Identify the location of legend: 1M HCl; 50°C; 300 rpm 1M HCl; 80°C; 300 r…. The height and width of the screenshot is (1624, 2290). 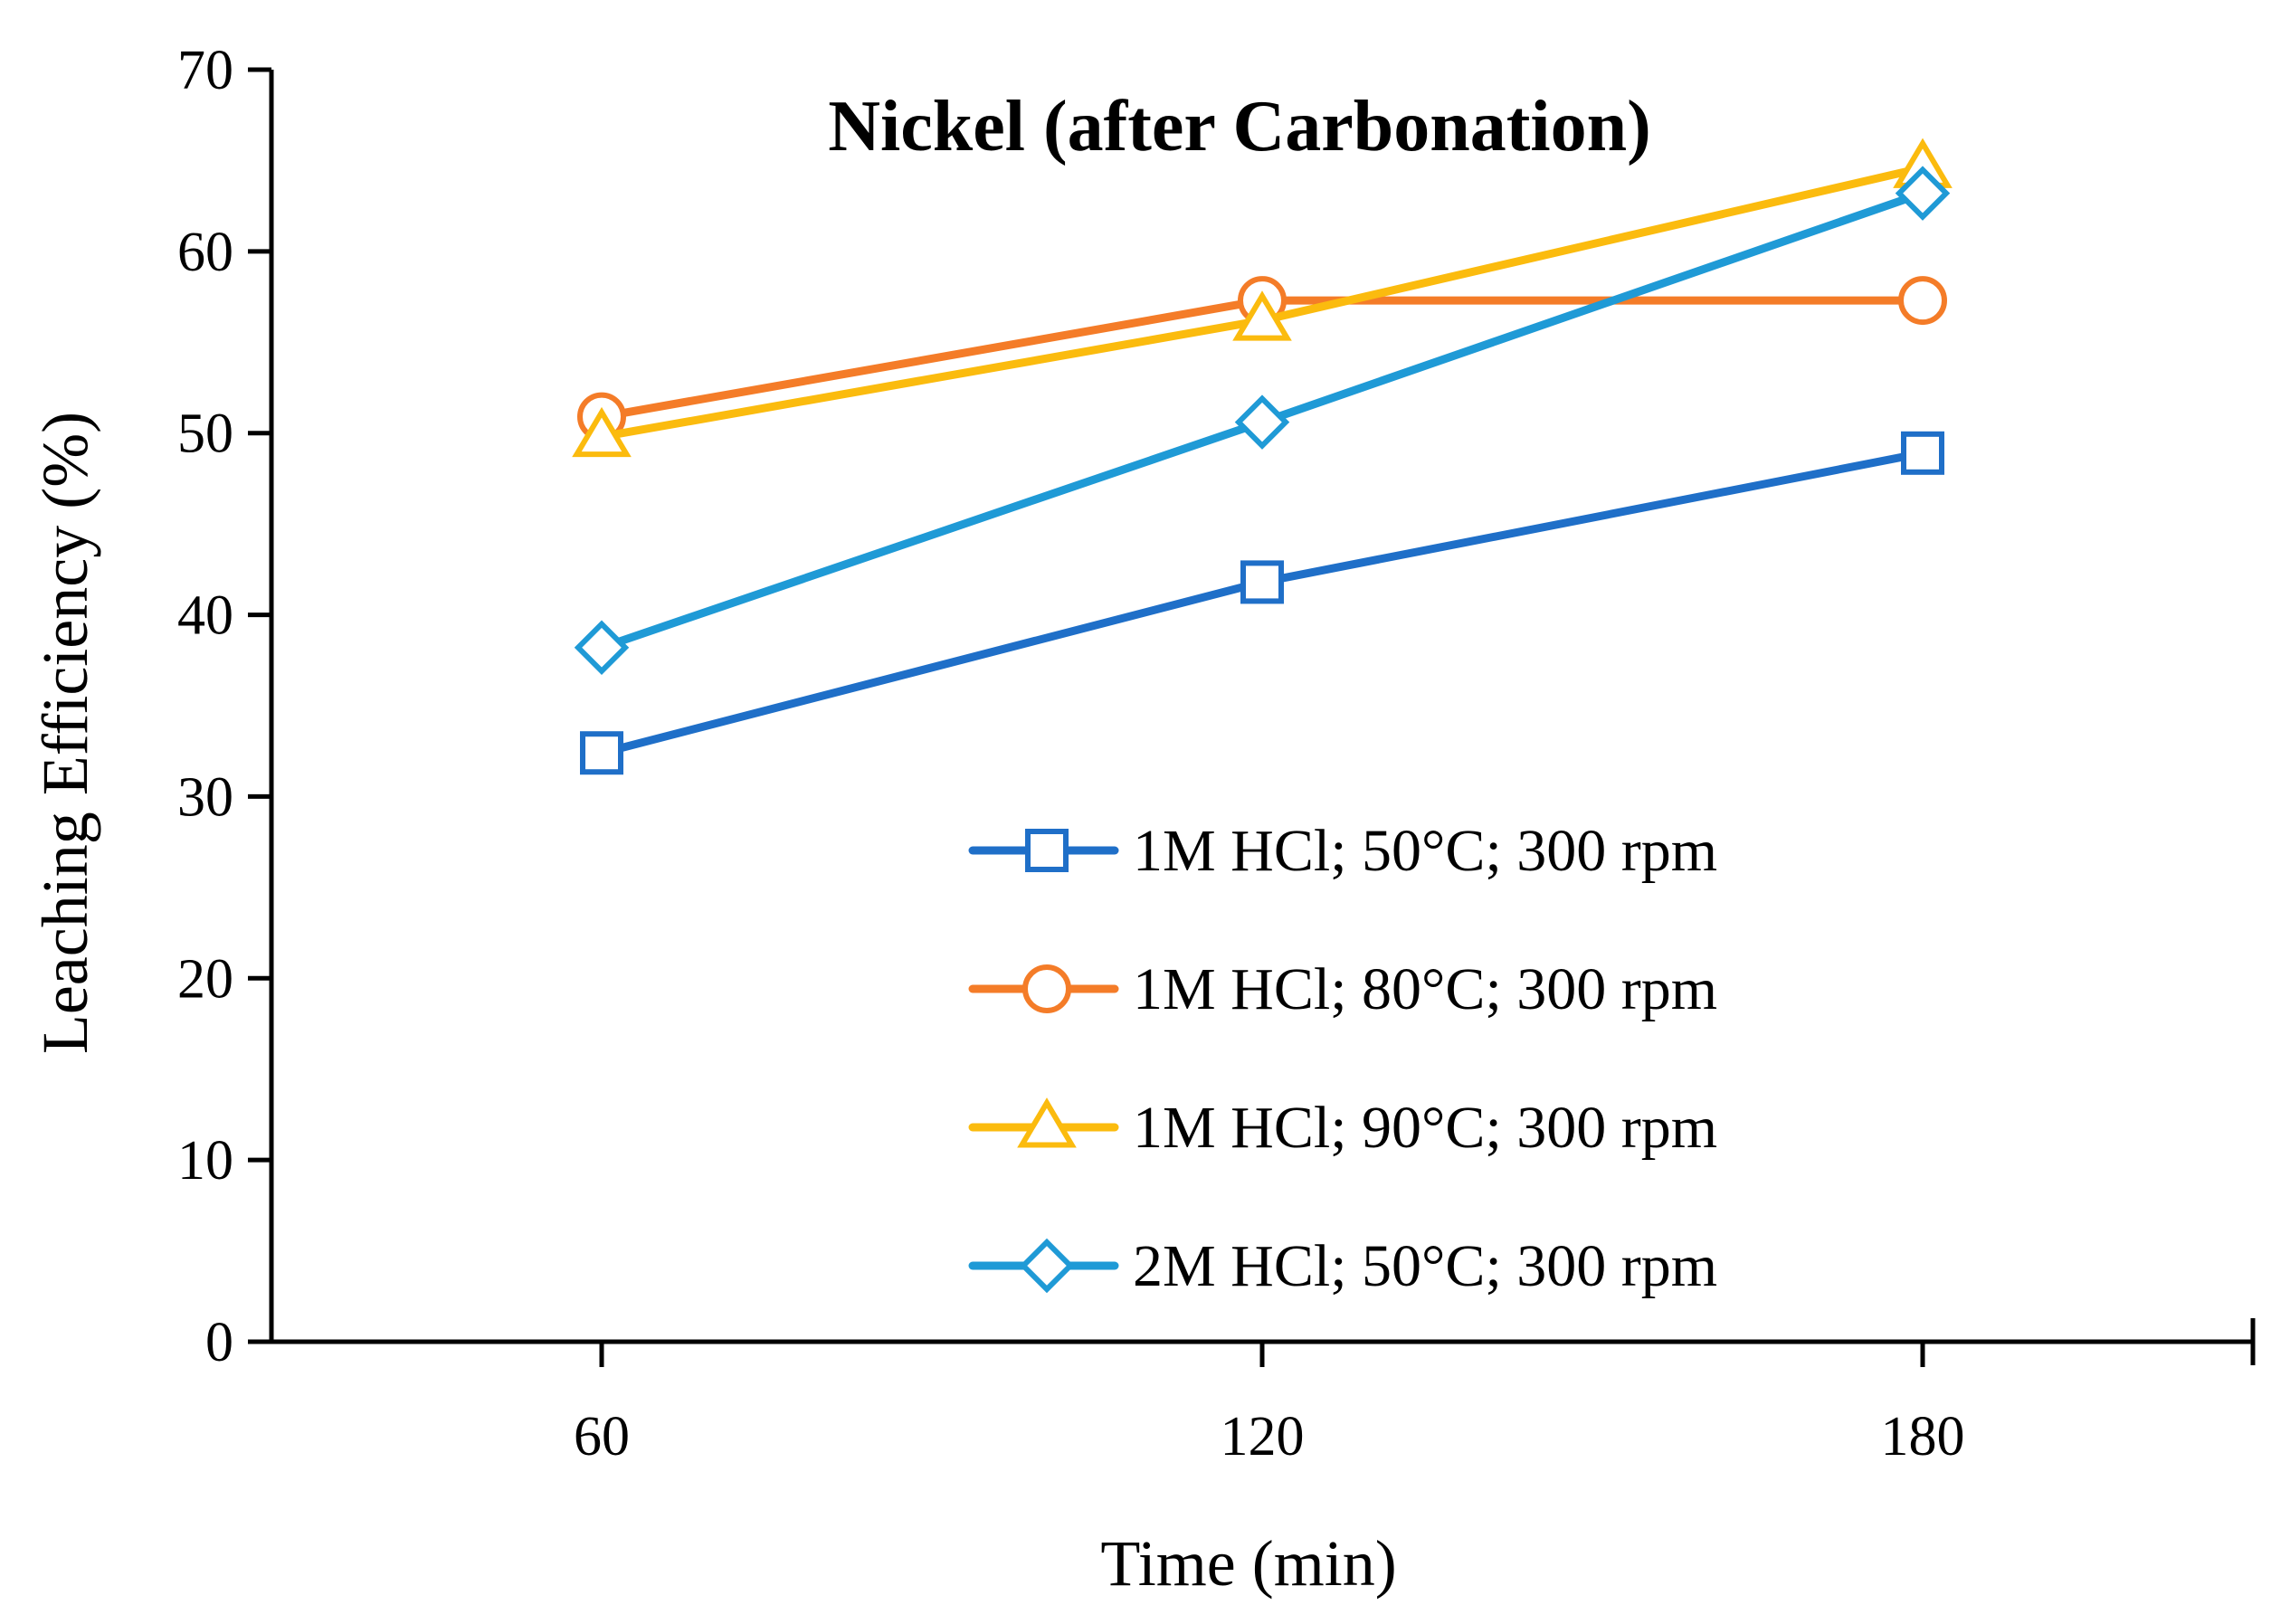
(1342, 1058).